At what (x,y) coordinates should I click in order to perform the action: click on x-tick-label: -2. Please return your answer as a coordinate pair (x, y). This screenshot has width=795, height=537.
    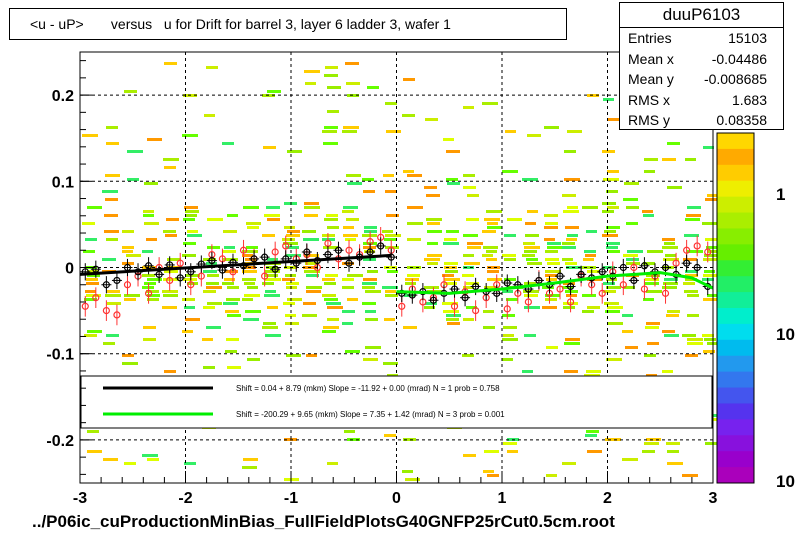
    Looking at the image, I should click on (185, 498).